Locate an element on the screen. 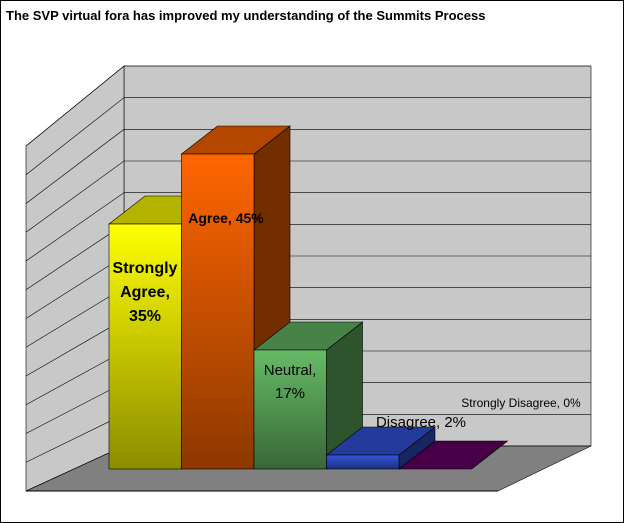 This screenshot has width=624, height=523. data-label: Strongly Disagree, 0% is located at coordinates (521, 403).